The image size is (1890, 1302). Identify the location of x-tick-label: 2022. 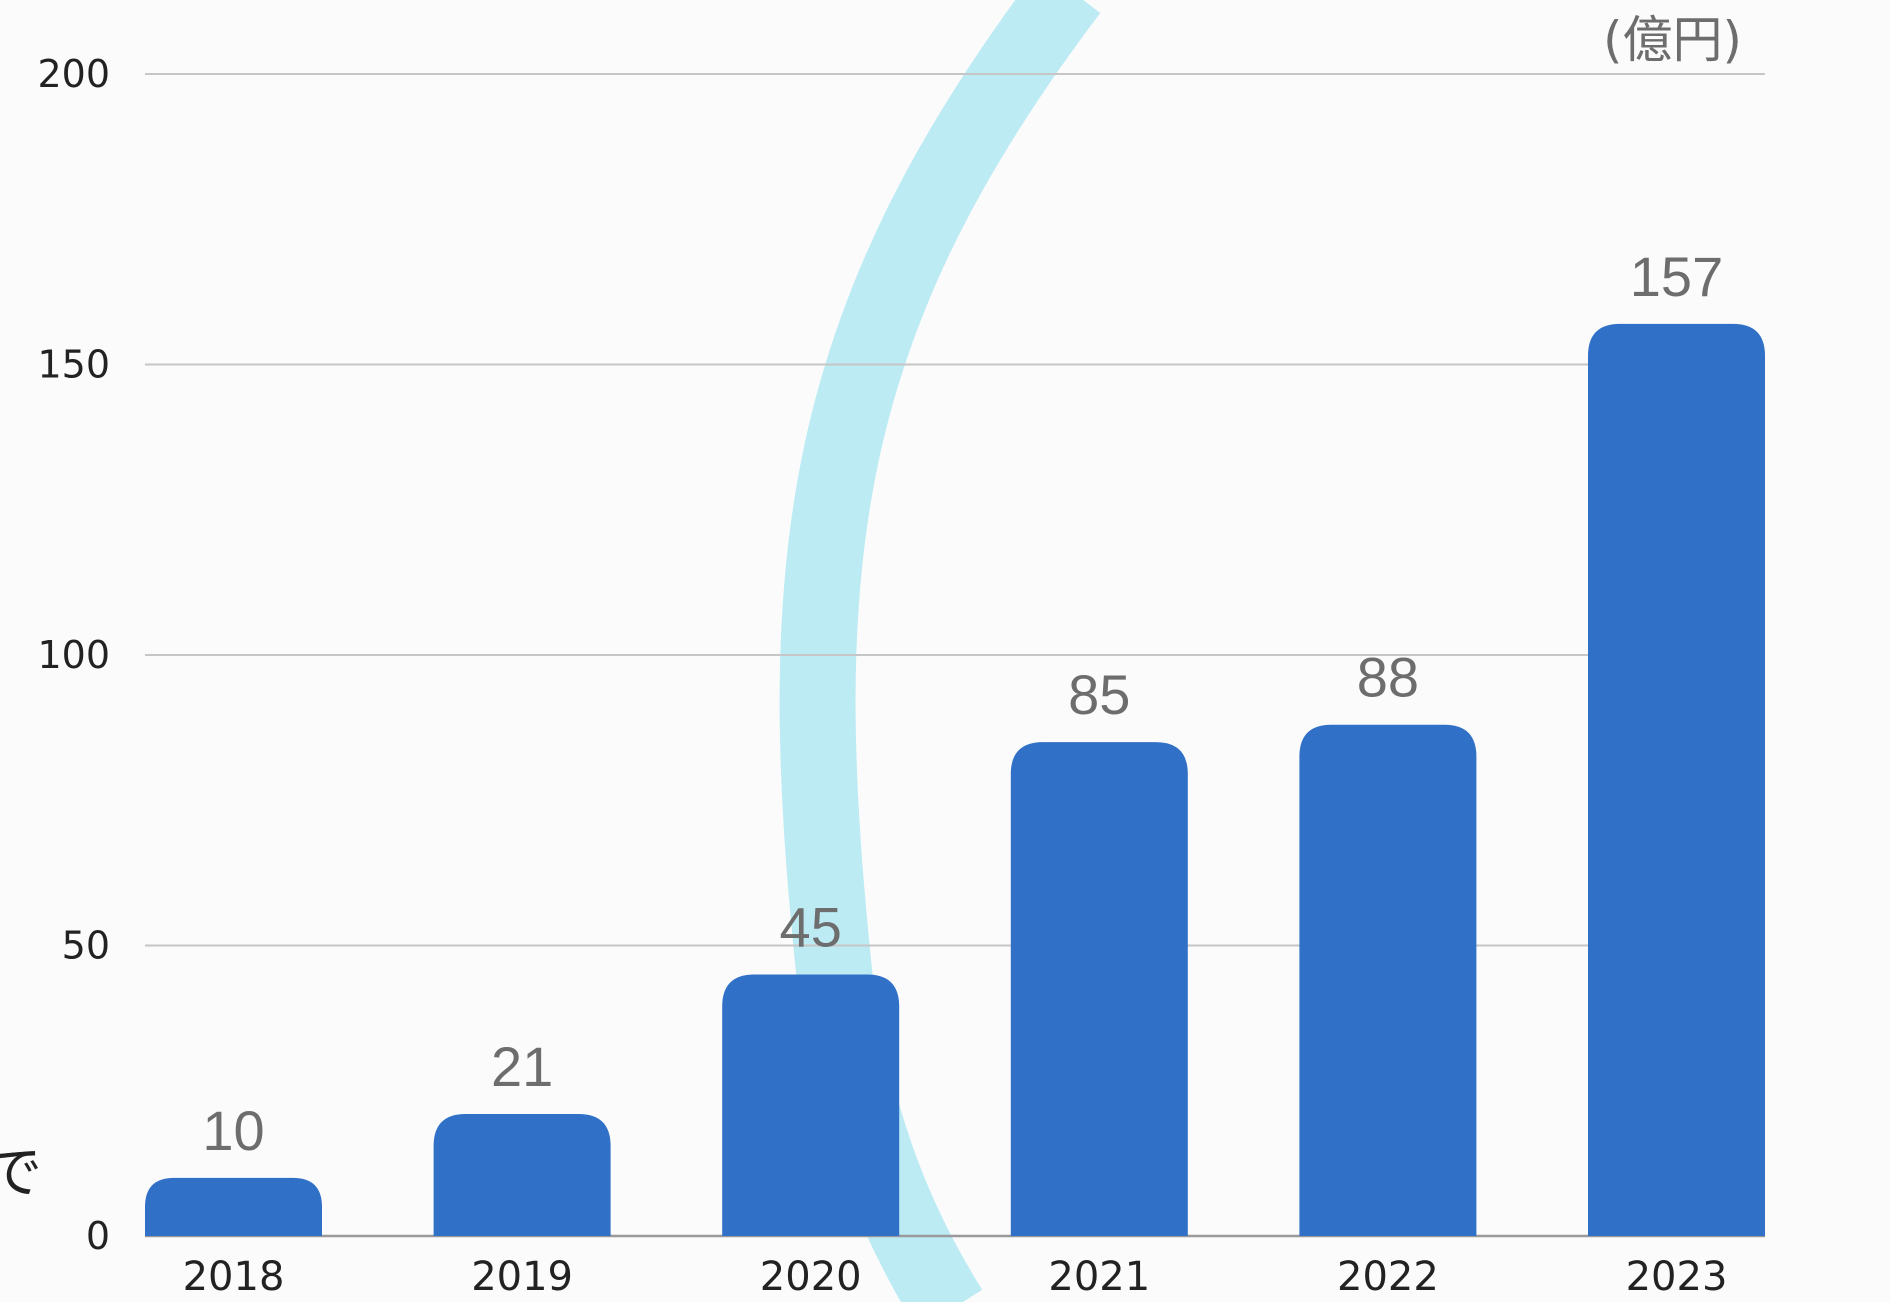
(1388, 1277).